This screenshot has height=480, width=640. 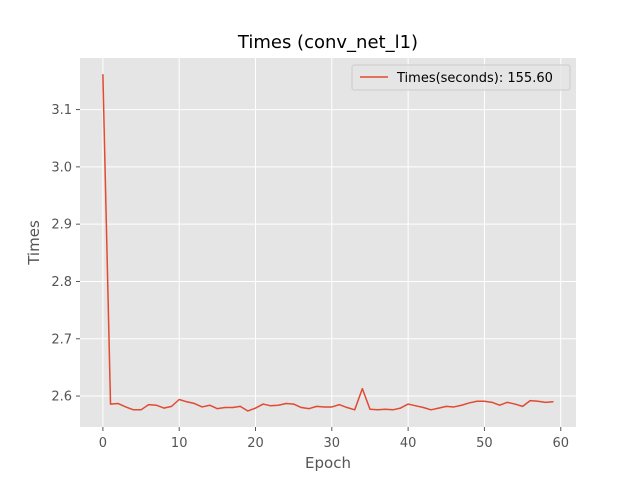 What do you see at coordinates (61, 339) in the screenshot?
I see `y-tick-label: 2.7` at bounding box center [61, 339].